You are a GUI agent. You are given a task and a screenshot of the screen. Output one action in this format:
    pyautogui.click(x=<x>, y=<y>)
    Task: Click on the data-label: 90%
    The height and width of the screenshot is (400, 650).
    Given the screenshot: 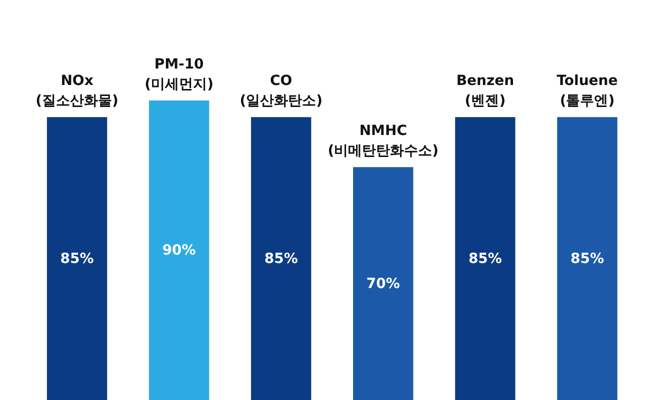 What is the action you would take?
    pyautogui.click(x=179, y=250)
    